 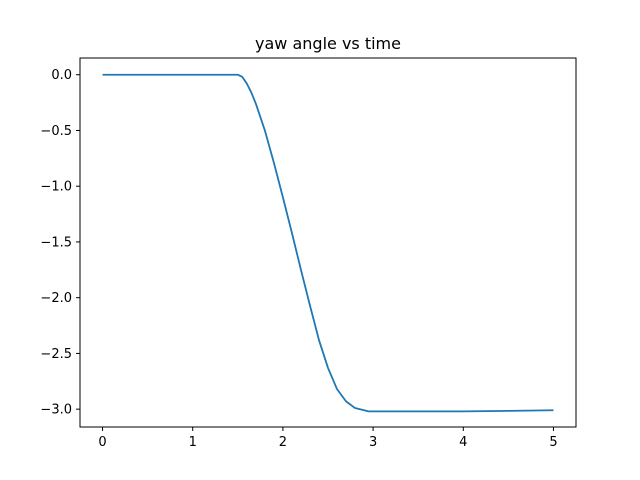 What do you see at coordinates (463, 442) in the screenshot?
I see `x-tick-label: 4` at bounding box center [463, 442].